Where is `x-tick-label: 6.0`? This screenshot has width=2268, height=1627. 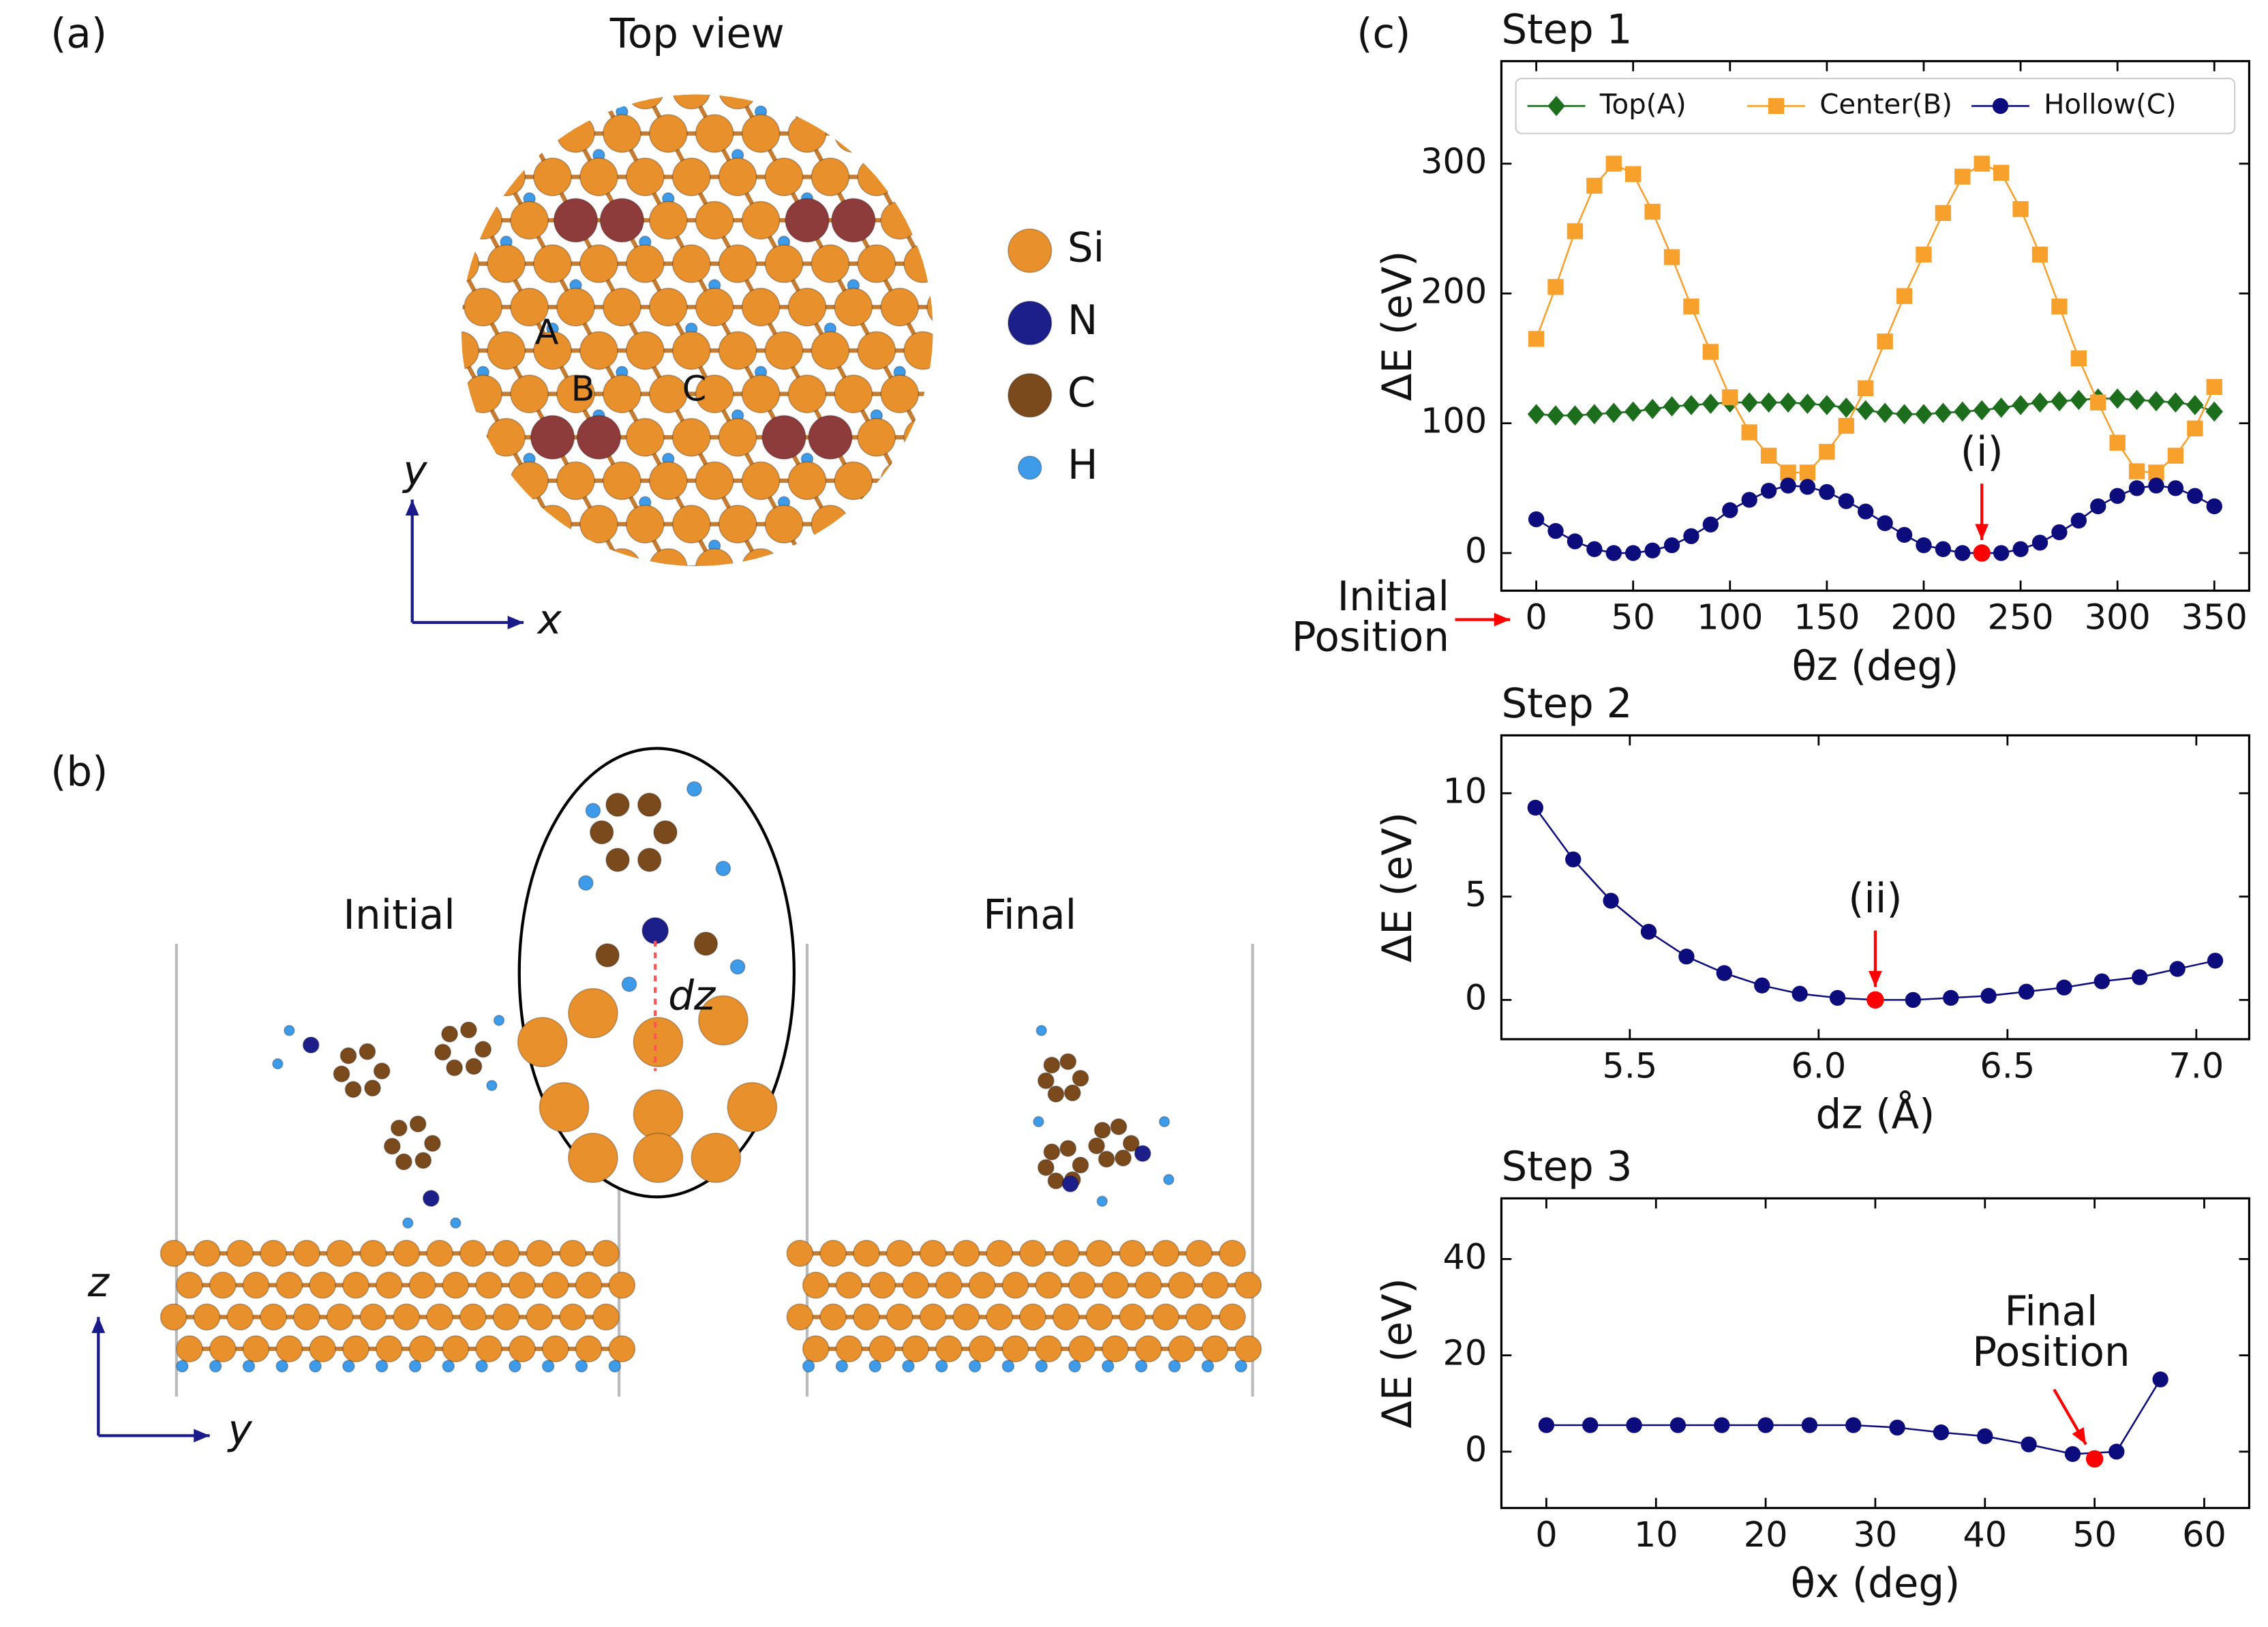 x-tick-label: 6.0 is located at coordinates (1819, 1066).